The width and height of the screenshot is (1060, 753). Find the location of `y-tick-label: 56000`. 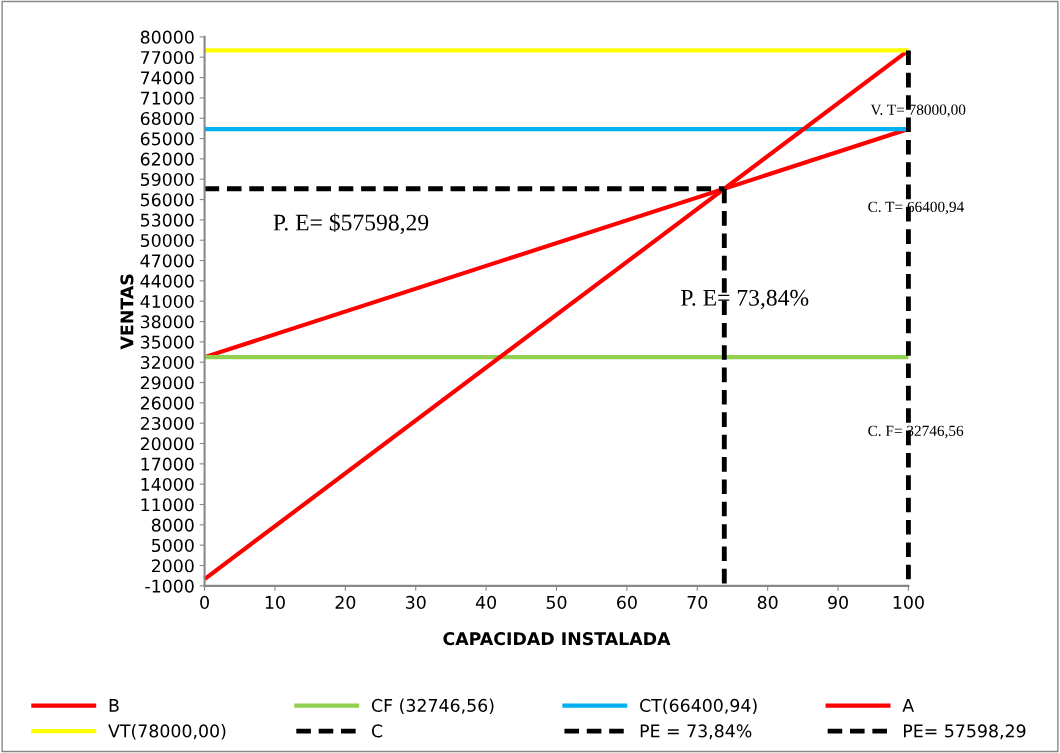

y-tick-label: 56000 is located at coordinates (167, 200).